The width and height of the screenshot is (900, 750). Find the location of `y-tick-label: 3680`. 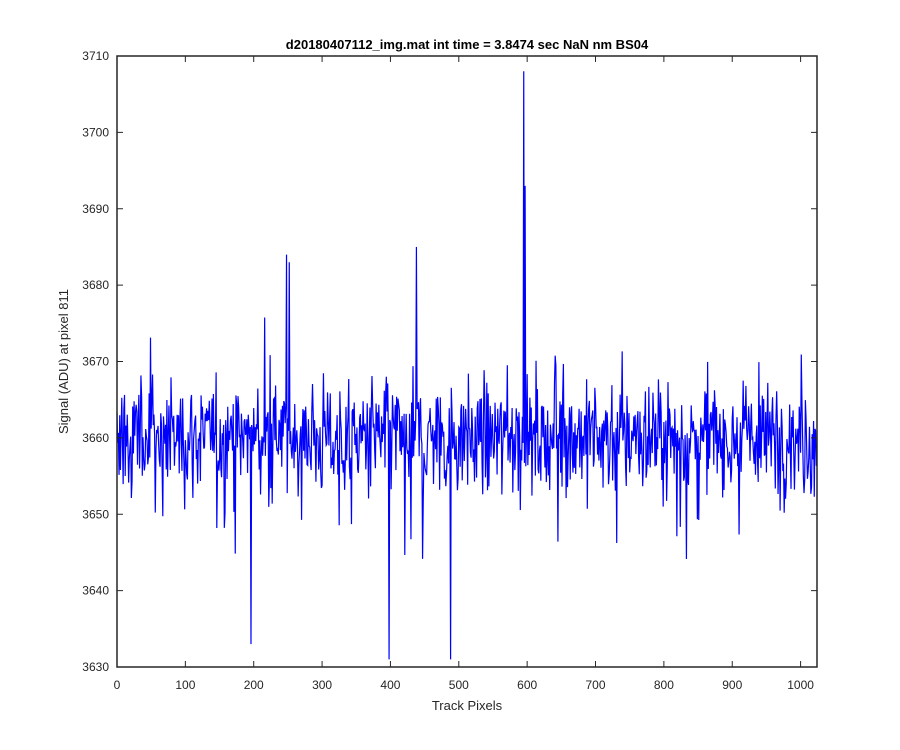

y-tick-label: 3680 is located at coordinates (95, 285).